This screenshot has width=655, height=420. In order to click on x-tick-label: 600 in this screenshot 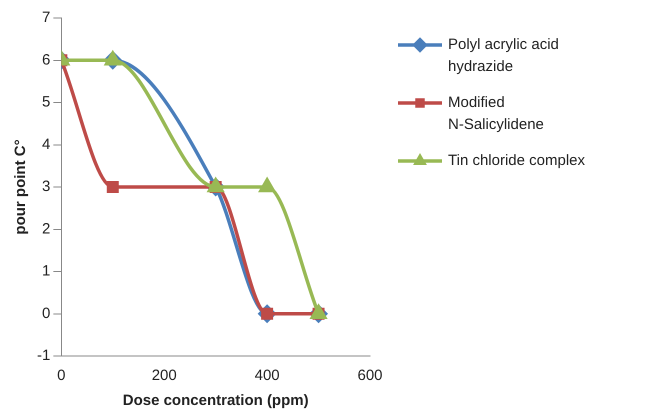, I will do `click(370, 375)`.